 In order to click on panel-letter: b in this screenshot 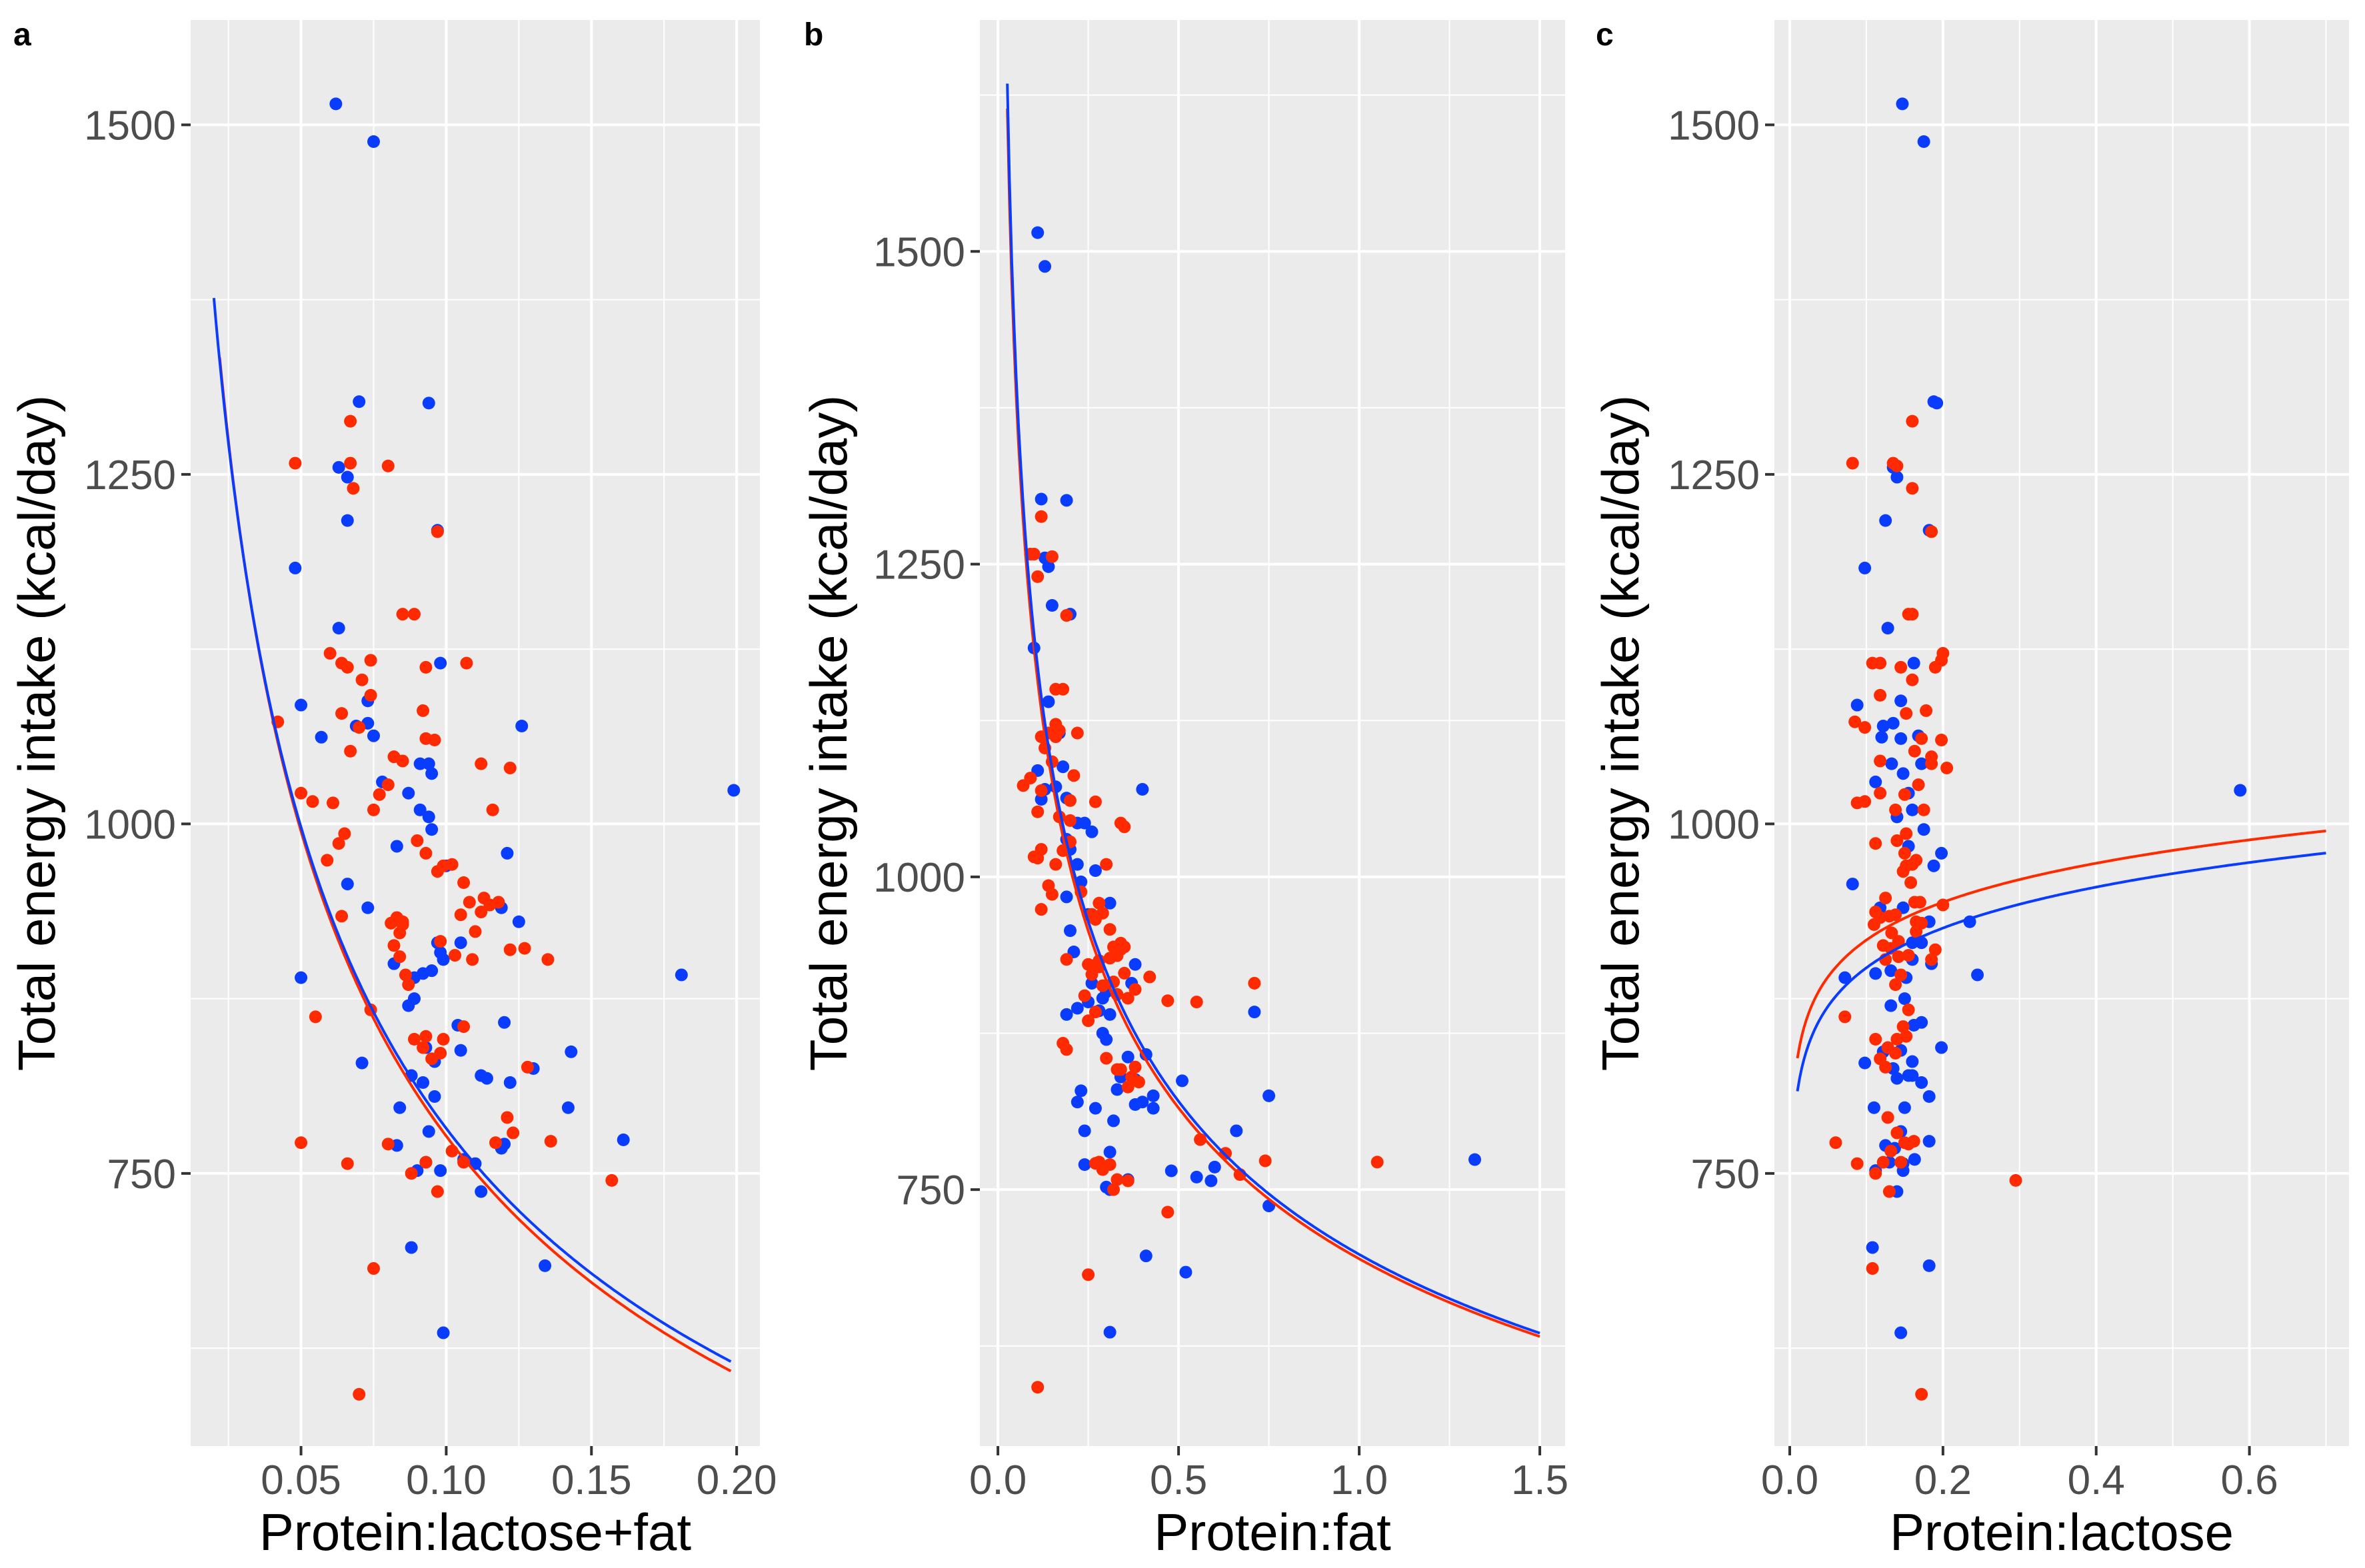, I will do `click(813, 35)`.